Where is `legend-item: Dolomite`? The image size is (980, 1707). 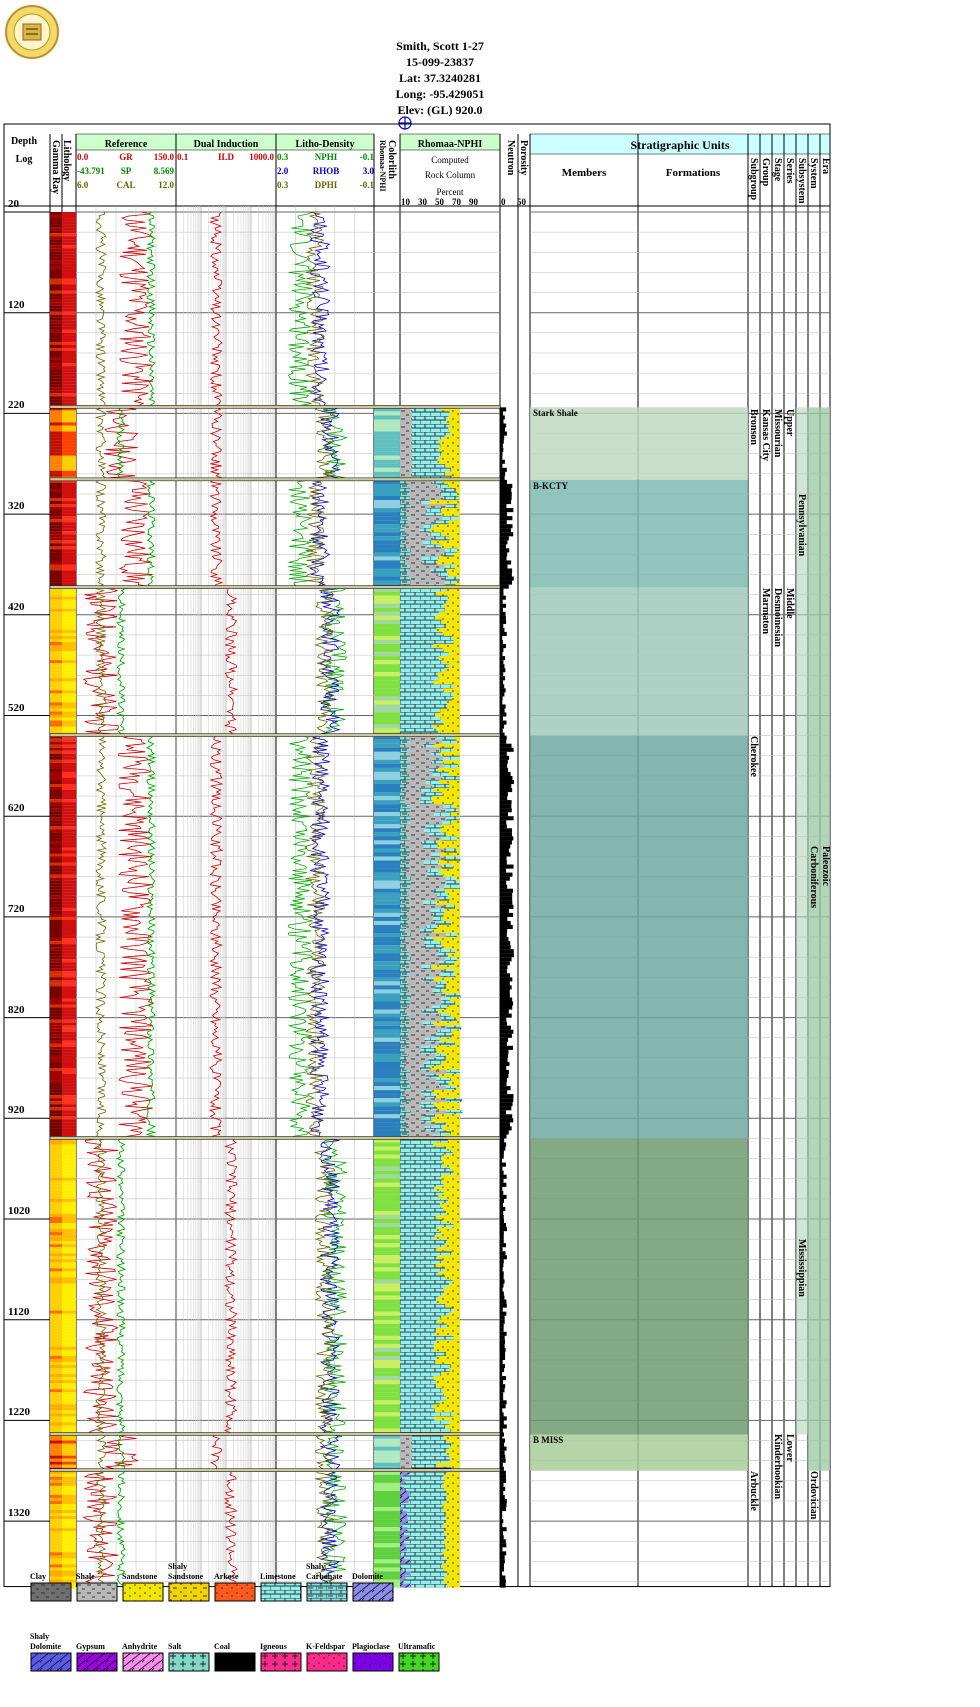 legend-item: Dolomite is located at coordinates (374, 1580).